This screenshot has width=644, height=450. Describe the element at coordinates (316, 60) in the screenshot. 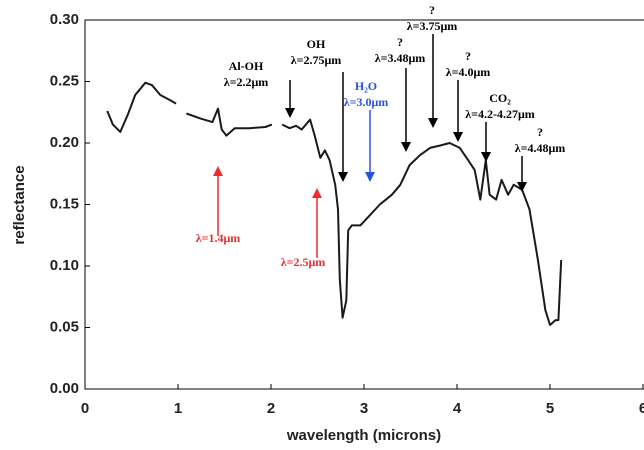

I see `annotation-text: λ=2.75μm` at that location.